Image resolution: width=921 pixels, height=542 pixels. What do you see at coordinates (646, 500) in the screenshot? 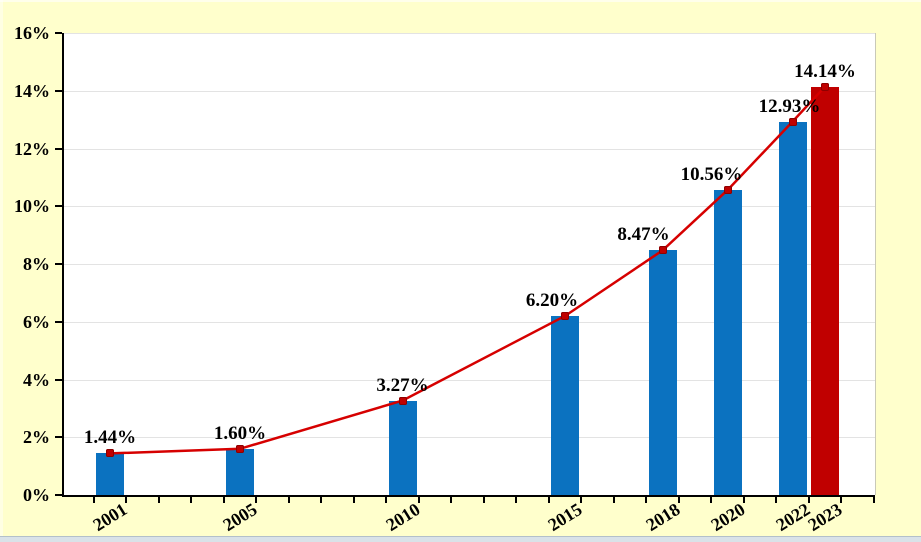
I see `x-tick-2018` at bounding box center [646, 500].